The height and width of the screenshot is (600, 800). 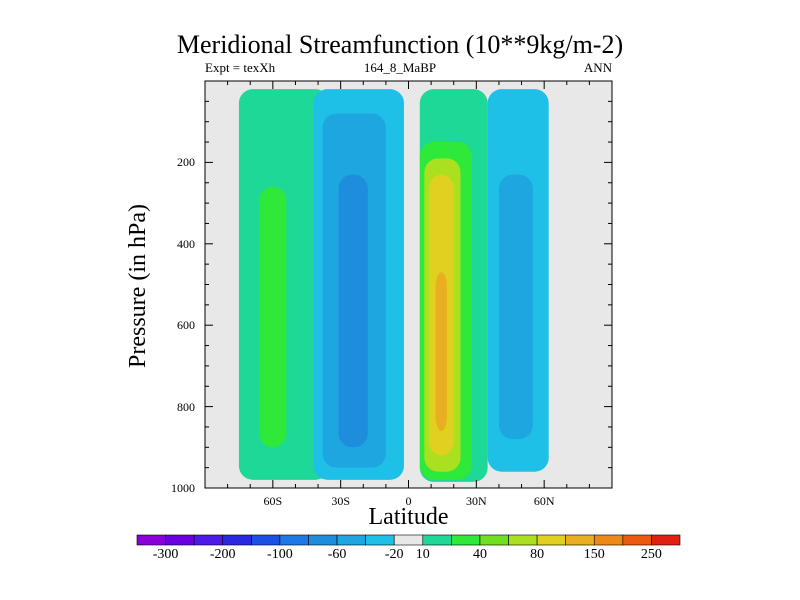 What do you see at coordinates (240, 67) in the screenshot?
I see `experiment-label: Expt = texXh` at bounding box center [240, 67].